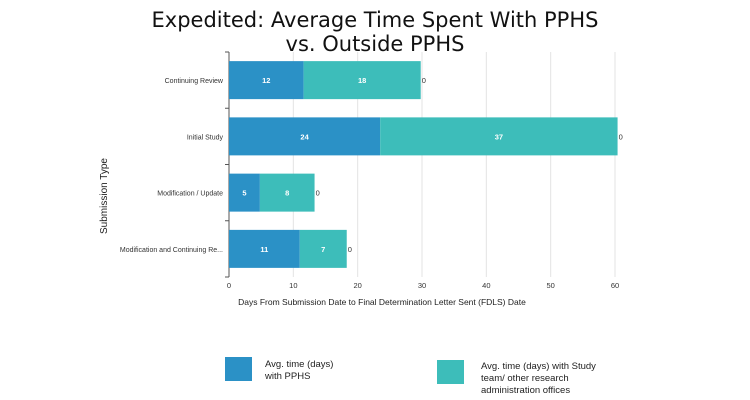 The height and width of the screenshot is (400, 750). Describe the element at coordinates (486, 285) in the screenshot. I see `x-tick-label: 40` at that location.